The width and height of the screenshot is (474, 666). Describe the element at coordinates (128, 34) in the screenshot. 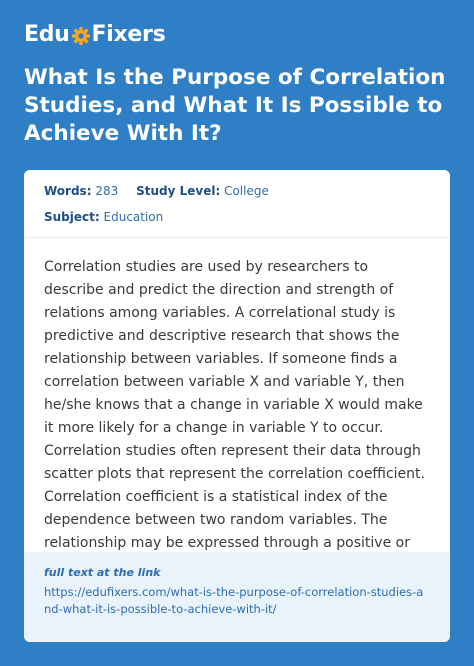

I see `logo-text-right: Fixers` at that location.